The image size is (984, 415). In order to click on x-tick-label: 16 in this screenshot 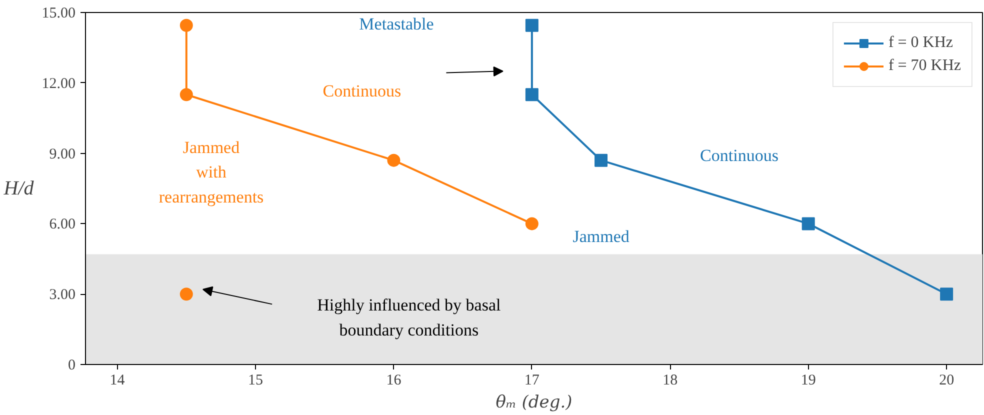, I will do `click(394, 380)`.